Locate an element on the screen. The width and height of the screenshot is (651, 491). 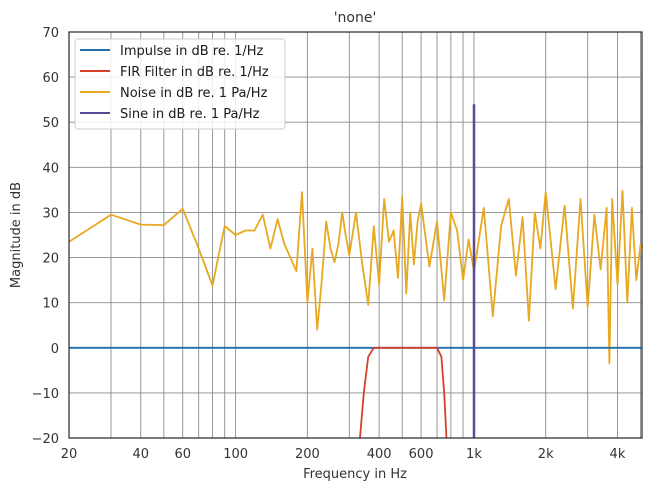
x-tick-label: 20 is located at coordinates (69, 454).